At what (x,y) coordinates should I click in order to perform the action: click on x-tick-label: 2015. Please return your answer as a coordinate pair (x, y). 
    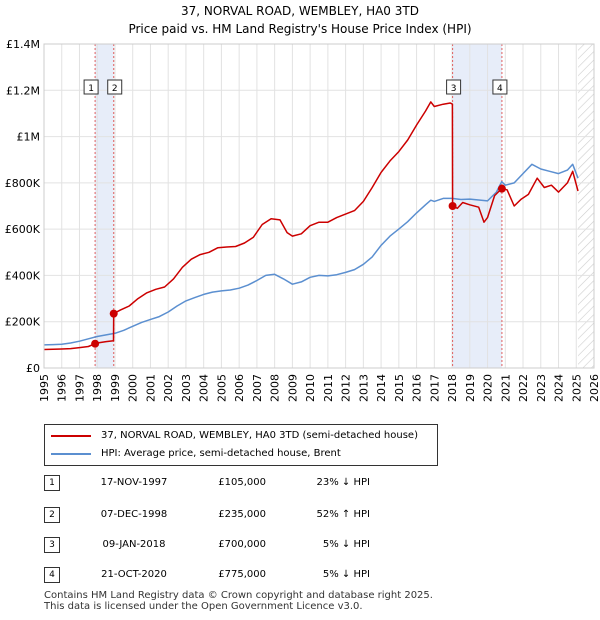
    Looking at the image, I should click on (399, 388).